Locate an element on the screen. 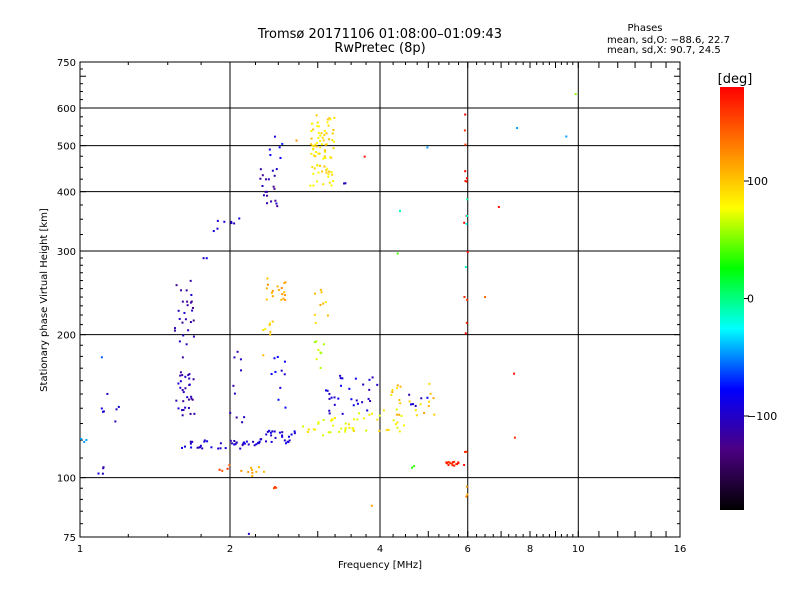  colorbar-tick-label: 0 is located at coordinates (750, 299).